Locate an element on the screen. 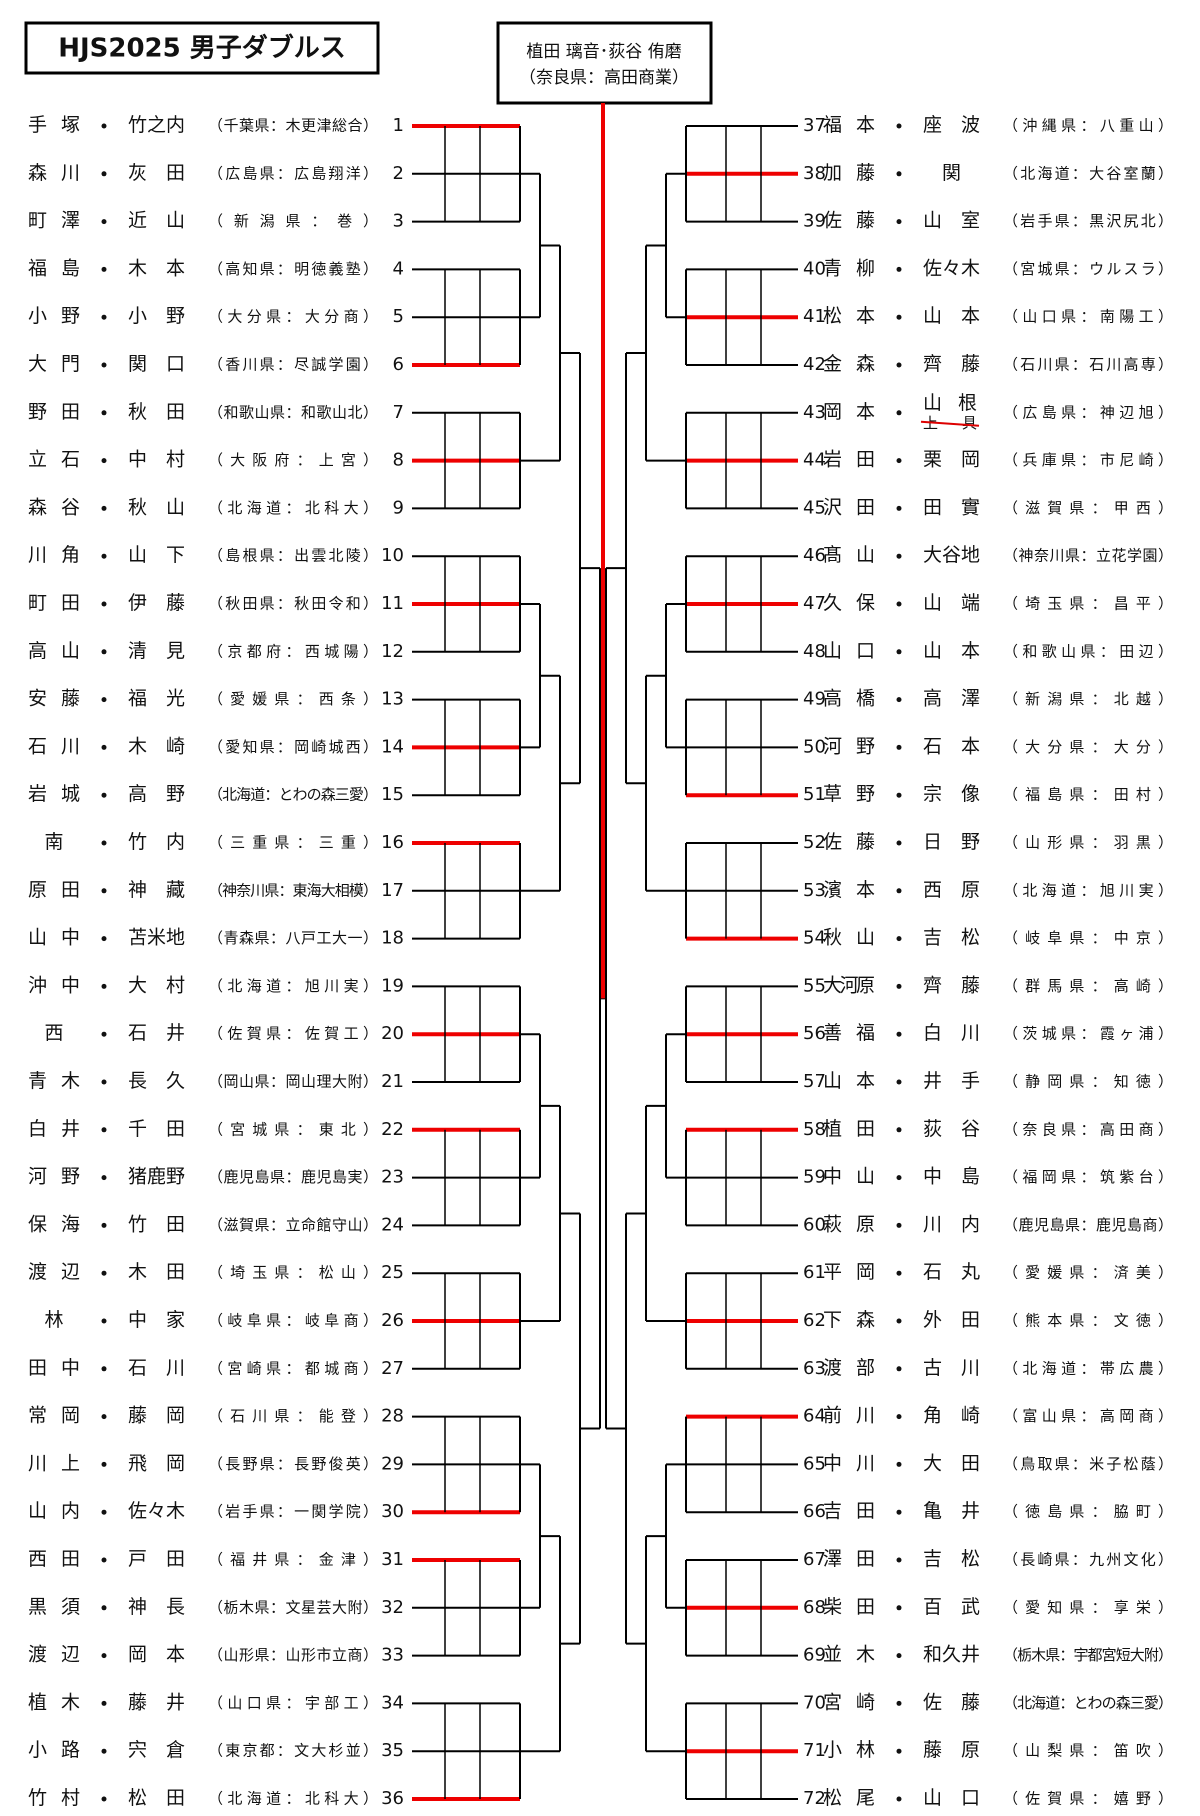  seed-number: 20 is located at coordinates (392, 1033).